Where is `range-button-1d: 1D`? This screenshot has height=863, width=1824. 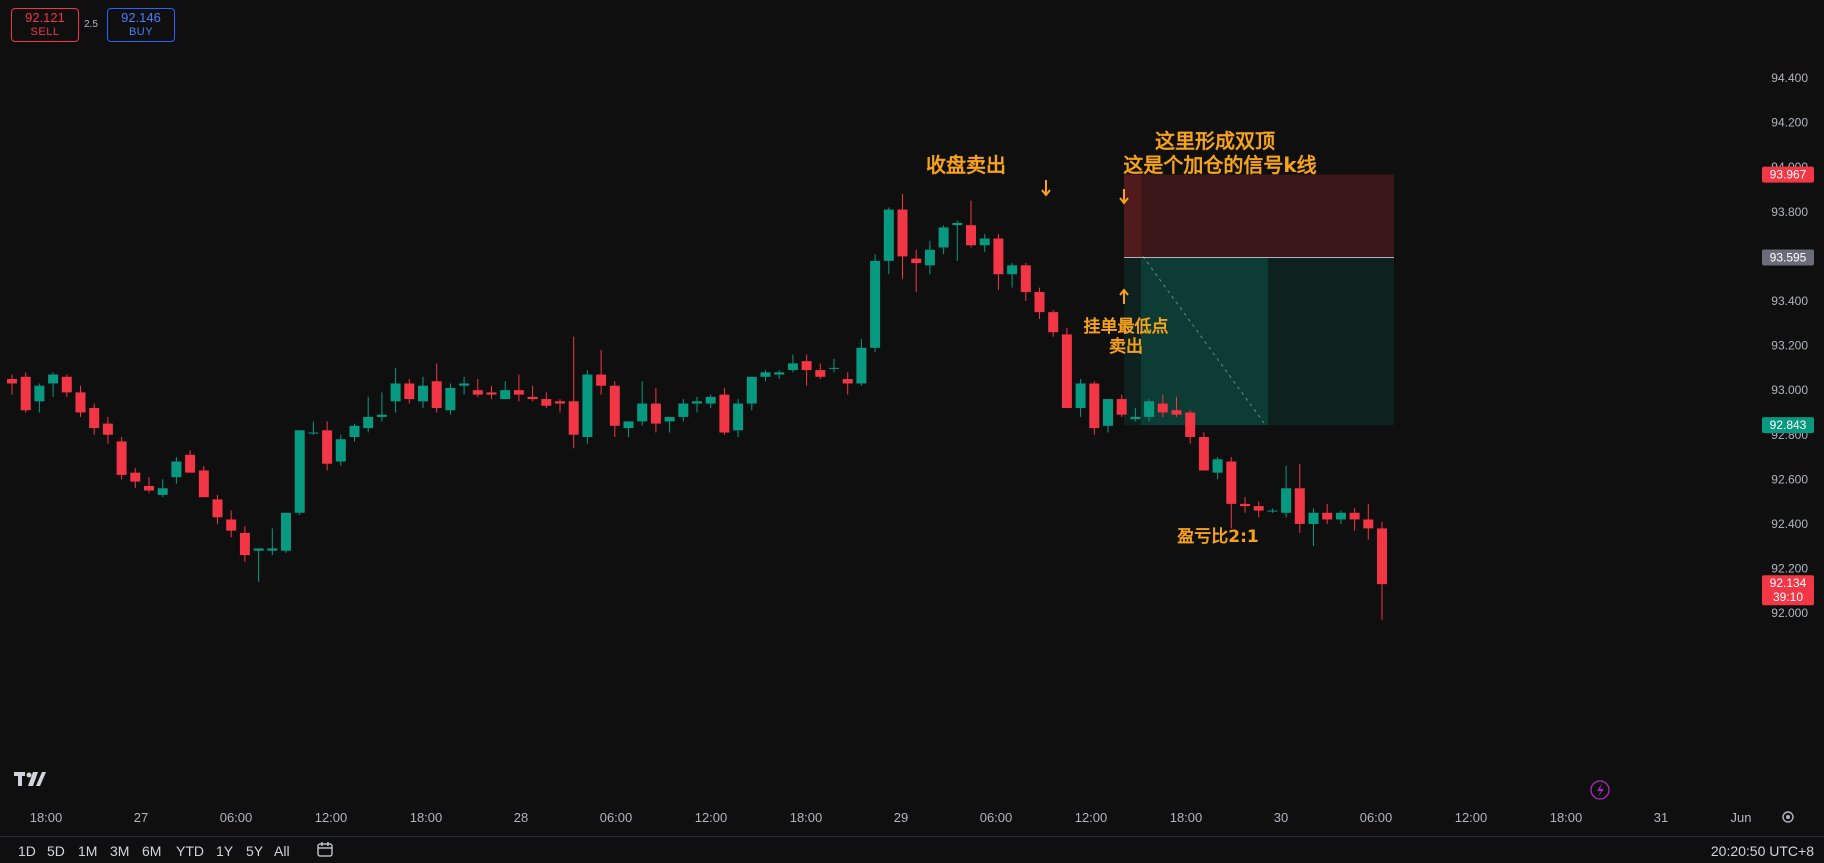 range-button-1d: 1D is located at coordinates (27, 851).